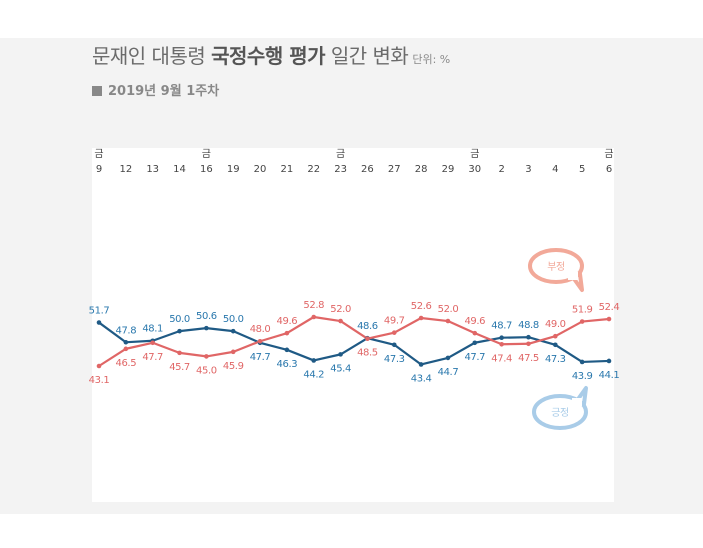 The width and height of the screenshot is (703, 548). I want to click on bubble-tail-mask, so click(577, 402).